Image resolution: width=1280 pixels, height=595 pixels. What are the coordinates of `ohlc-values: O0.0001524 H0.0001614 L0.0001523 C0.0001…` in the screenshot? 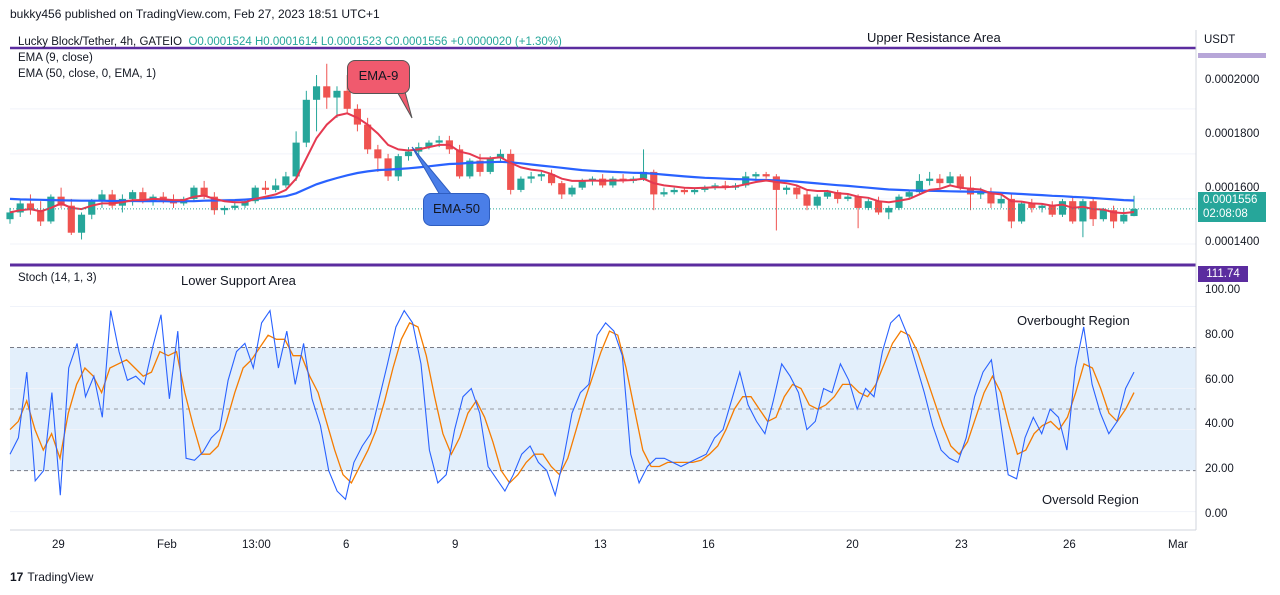 It's located at (375, 42).